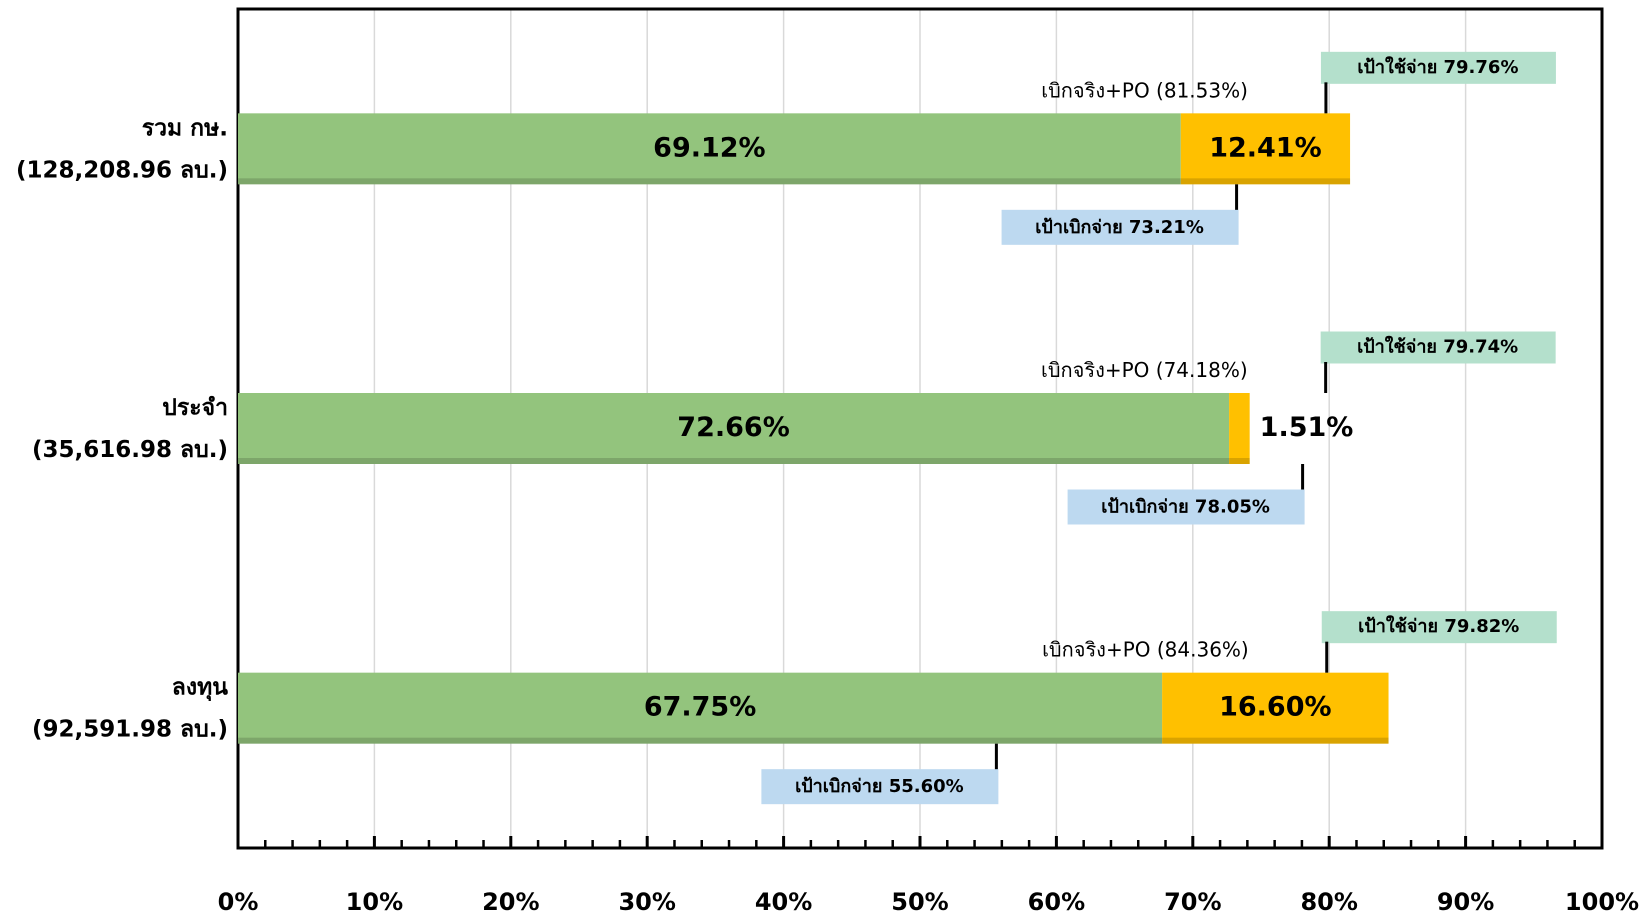 This screenshot has width=1644, height=917. Describe the element at coordinates (238, 902) in the screenshot. I see `x-tick-label: 0%` at that location.